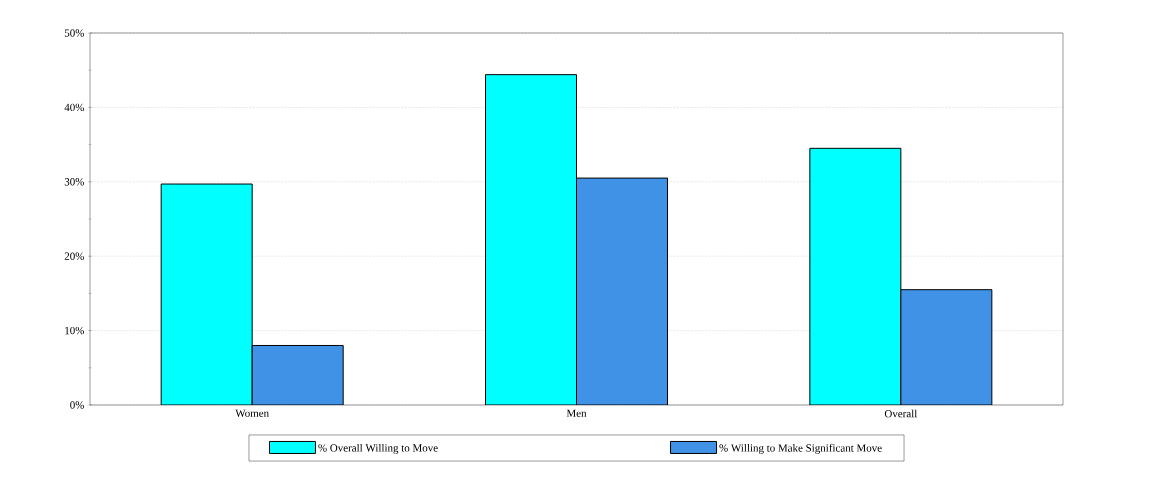  Describe the element at coordinates (74, 33) in the screenshot. I see `y-tick-label: 50%` at that location.